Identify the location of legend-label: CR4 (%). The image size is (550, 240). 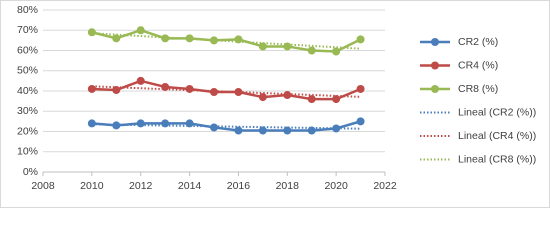
(478, 65).